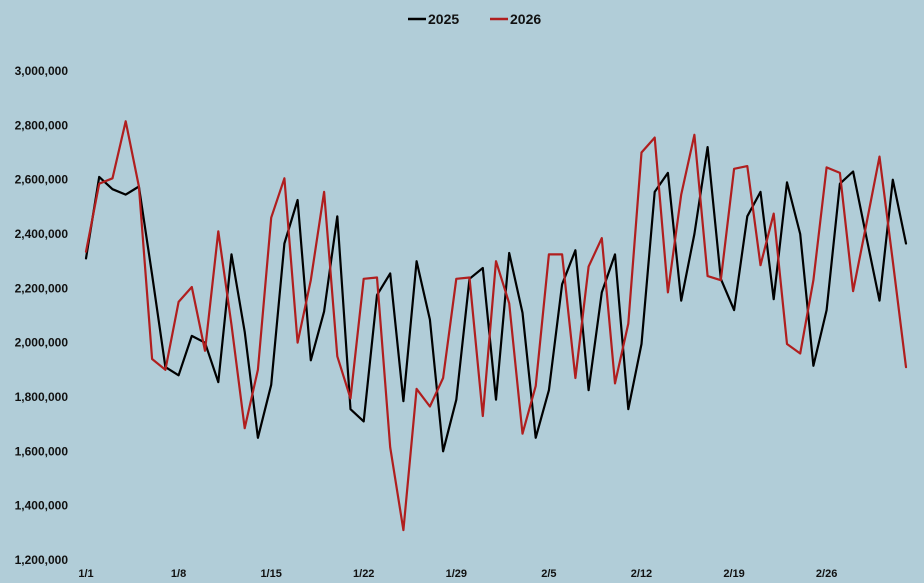 Image resolution: width=924 pixels, height=583 pixels. What do you see at coordinates (548, 574) in the screenshot?
I see `x-tick-label: 2/5` at bounding box center [548, 574].